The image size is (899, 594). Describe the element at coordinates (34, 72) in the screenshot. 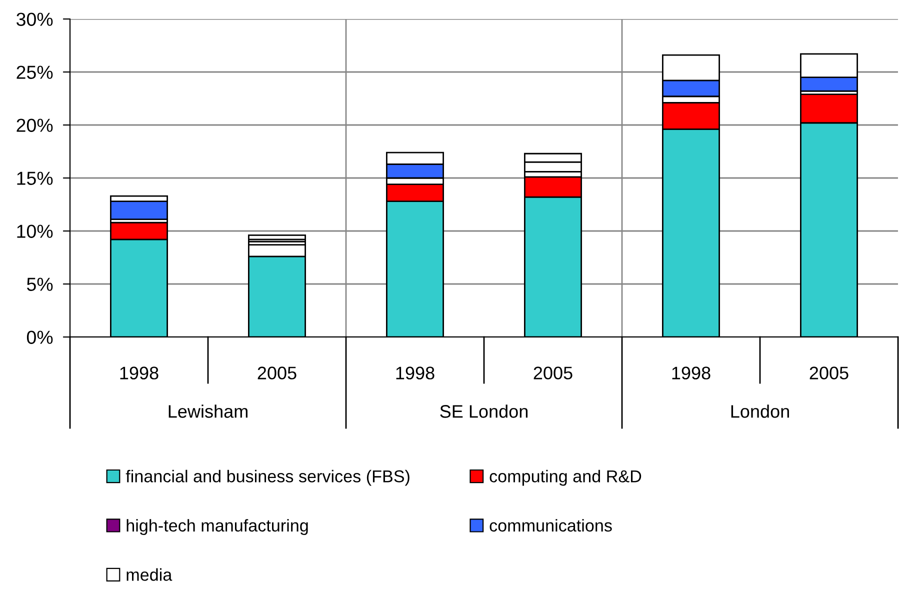

I see `y-tick-label: 25%` at that location.